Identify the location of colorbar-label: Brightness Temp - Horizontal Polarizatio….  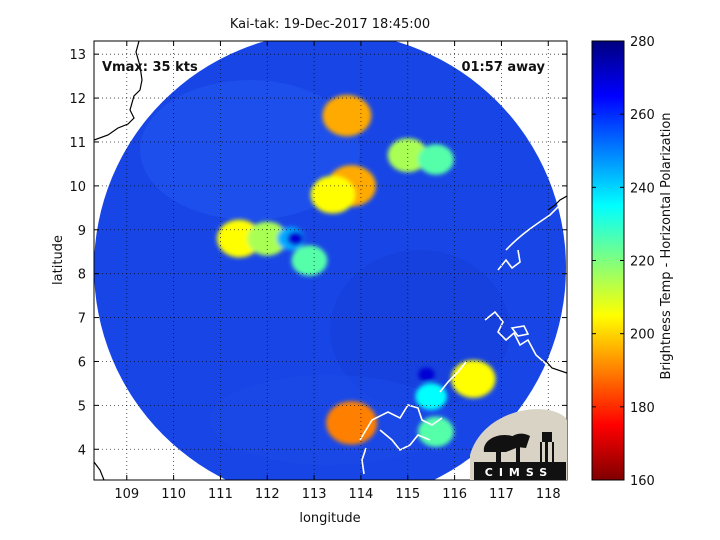
(666, 245).